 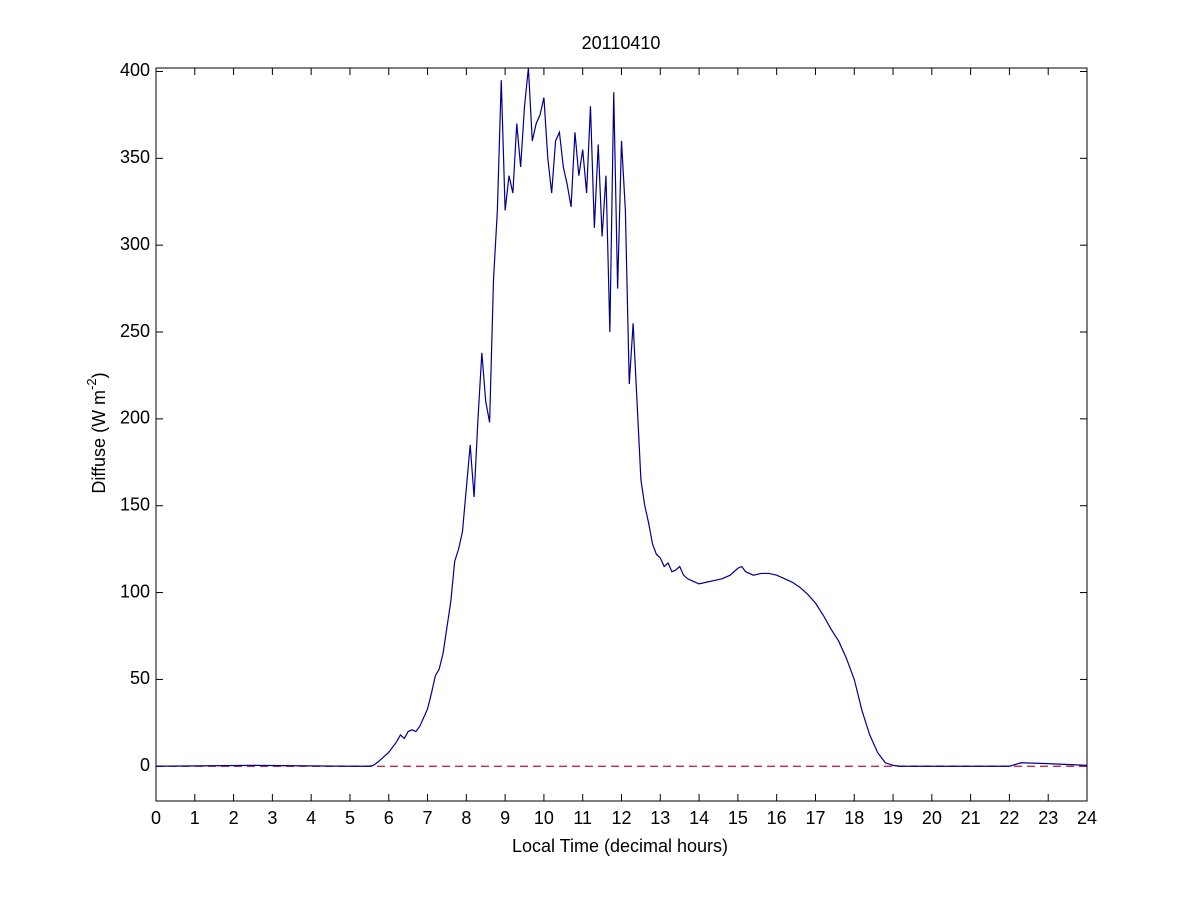 What do you see at coordinates (135, 331) in the screenshot?
I see `y-tick-label: 250` at bounding box center [135, 331].